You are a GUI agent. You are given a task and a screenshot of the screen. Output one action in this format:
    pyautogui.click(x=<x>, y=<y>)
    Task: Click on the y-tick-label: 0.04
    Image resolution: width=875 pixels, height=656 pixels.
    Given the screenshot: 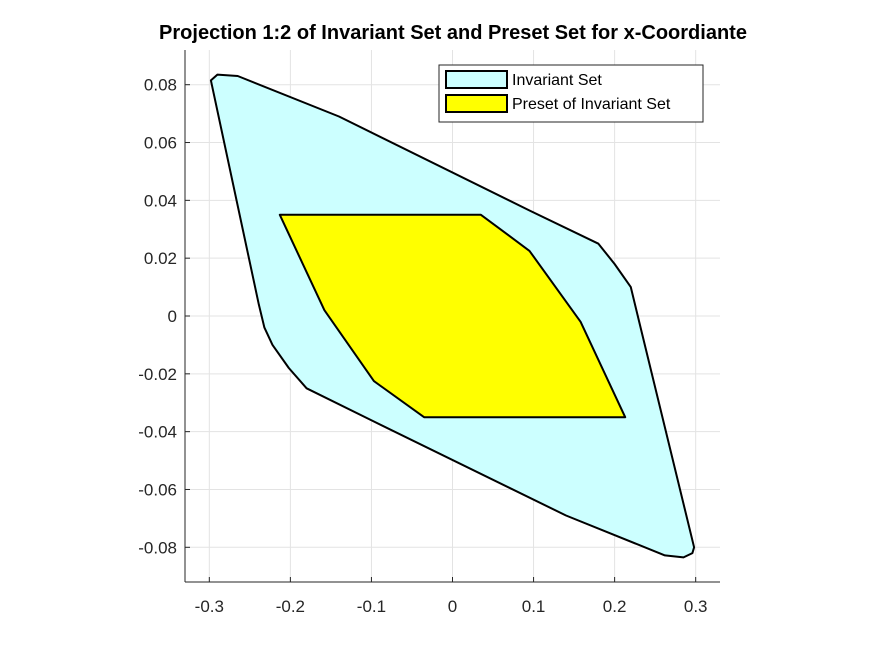 What is the action you would take?
    pyautogui.click(x=160, y=200)
    